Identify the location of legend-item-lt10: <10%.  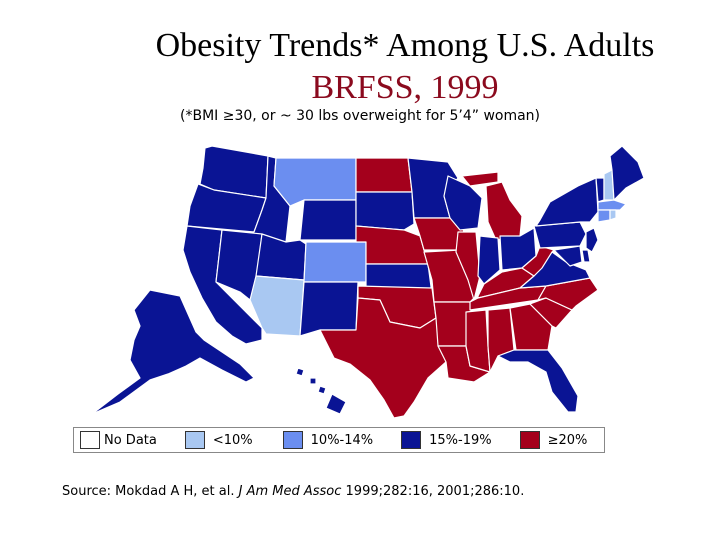
(218, 440).